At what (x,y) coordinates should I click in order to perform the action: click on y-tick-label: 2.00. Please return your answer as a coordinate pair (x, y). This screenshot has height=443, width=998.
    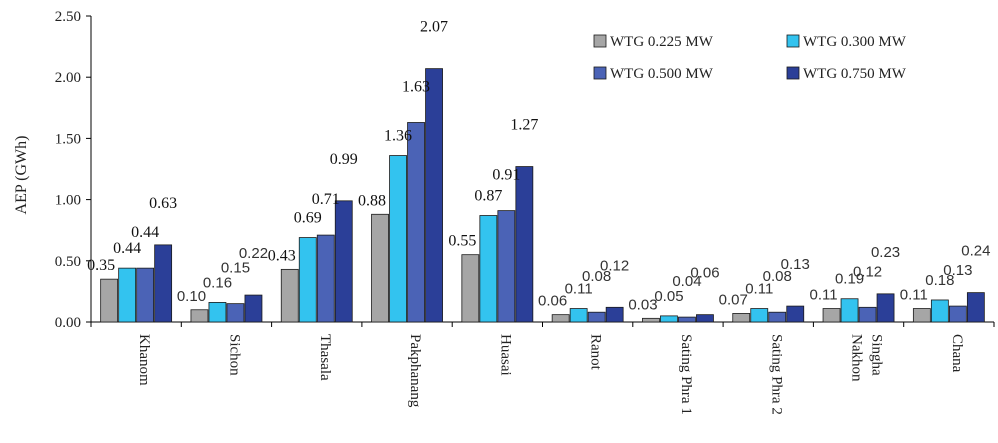
    Looking at the image, I should click on (68, 78).